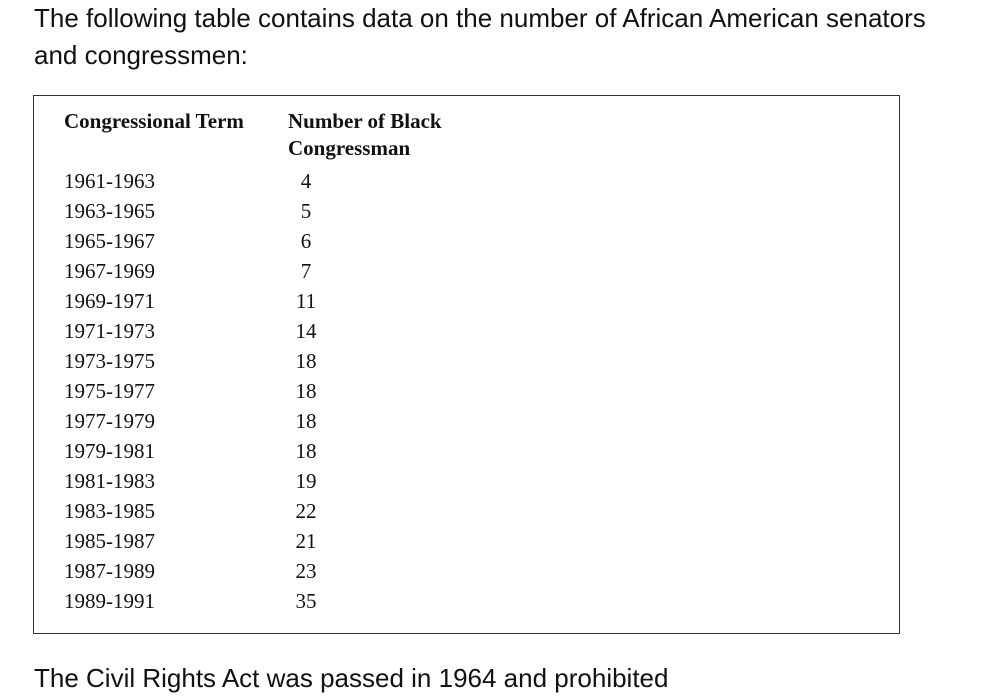  I want to click on table-row: 1989-1991 35, so click(276, 601).